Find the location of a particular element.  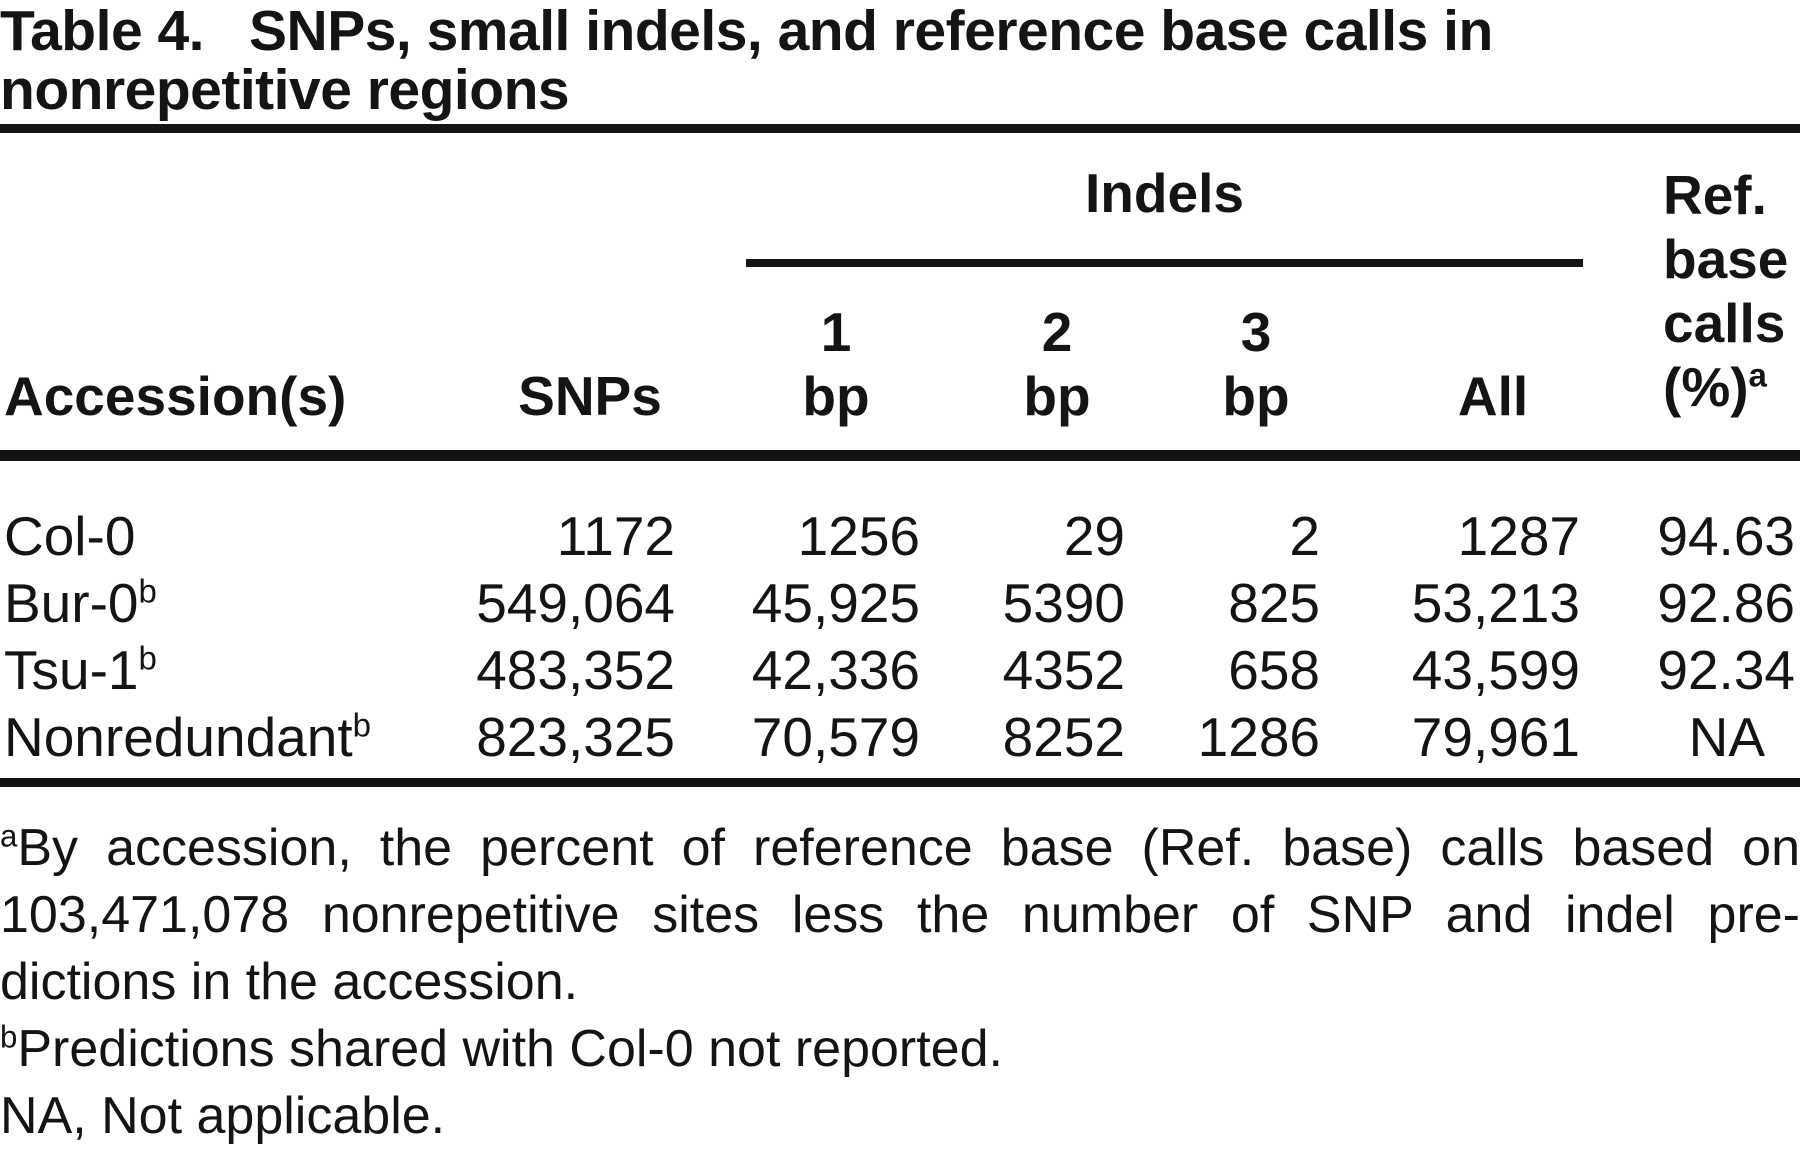

cell-snps: 483,352 is located at coordinates (575, 670).